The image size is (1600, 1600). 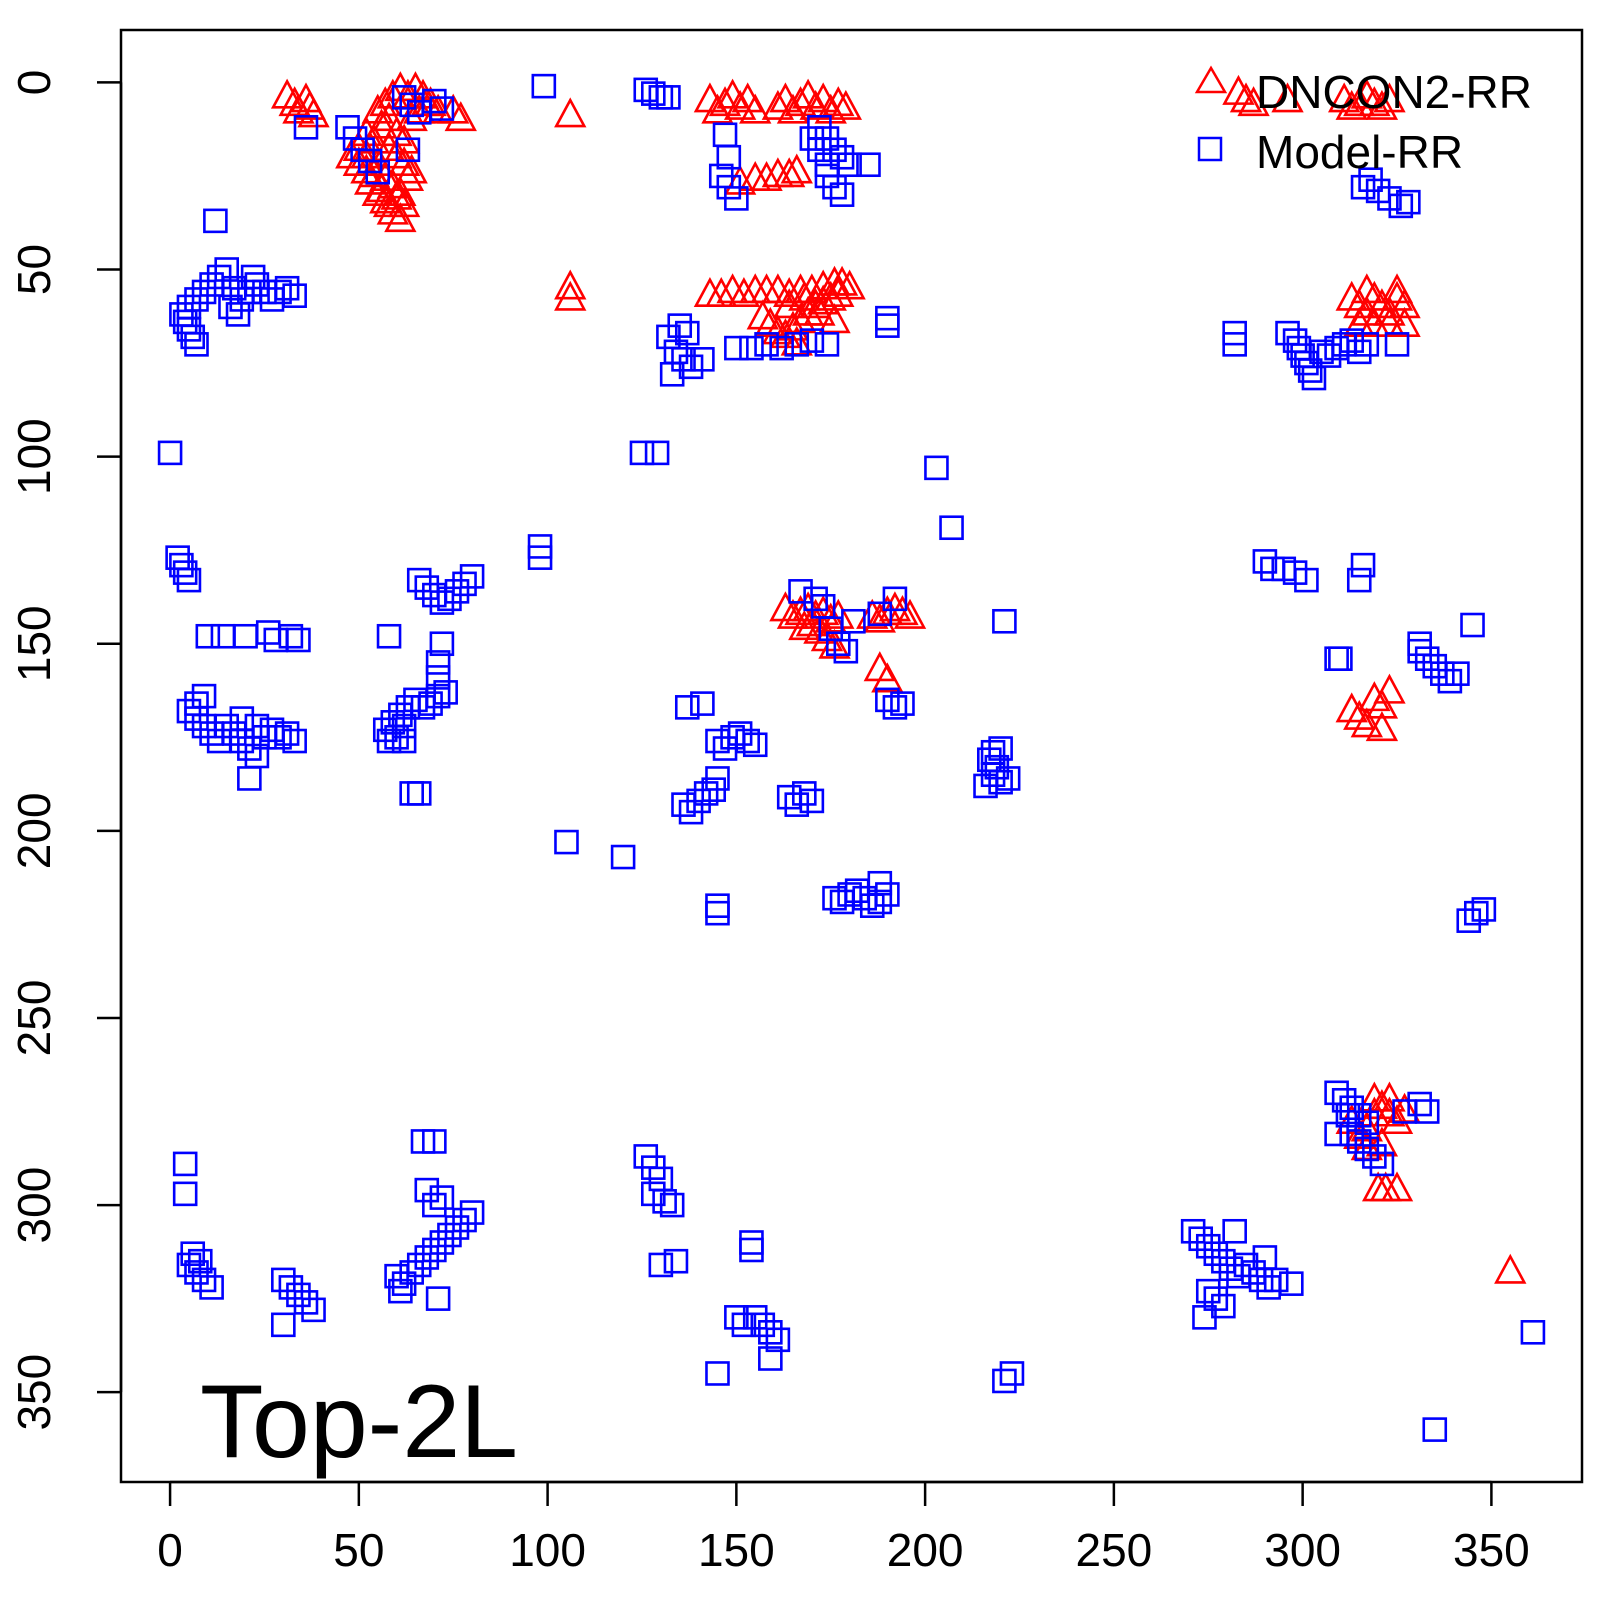 I want to click on legend-triangle-marker, so click(x=1211, y=79).